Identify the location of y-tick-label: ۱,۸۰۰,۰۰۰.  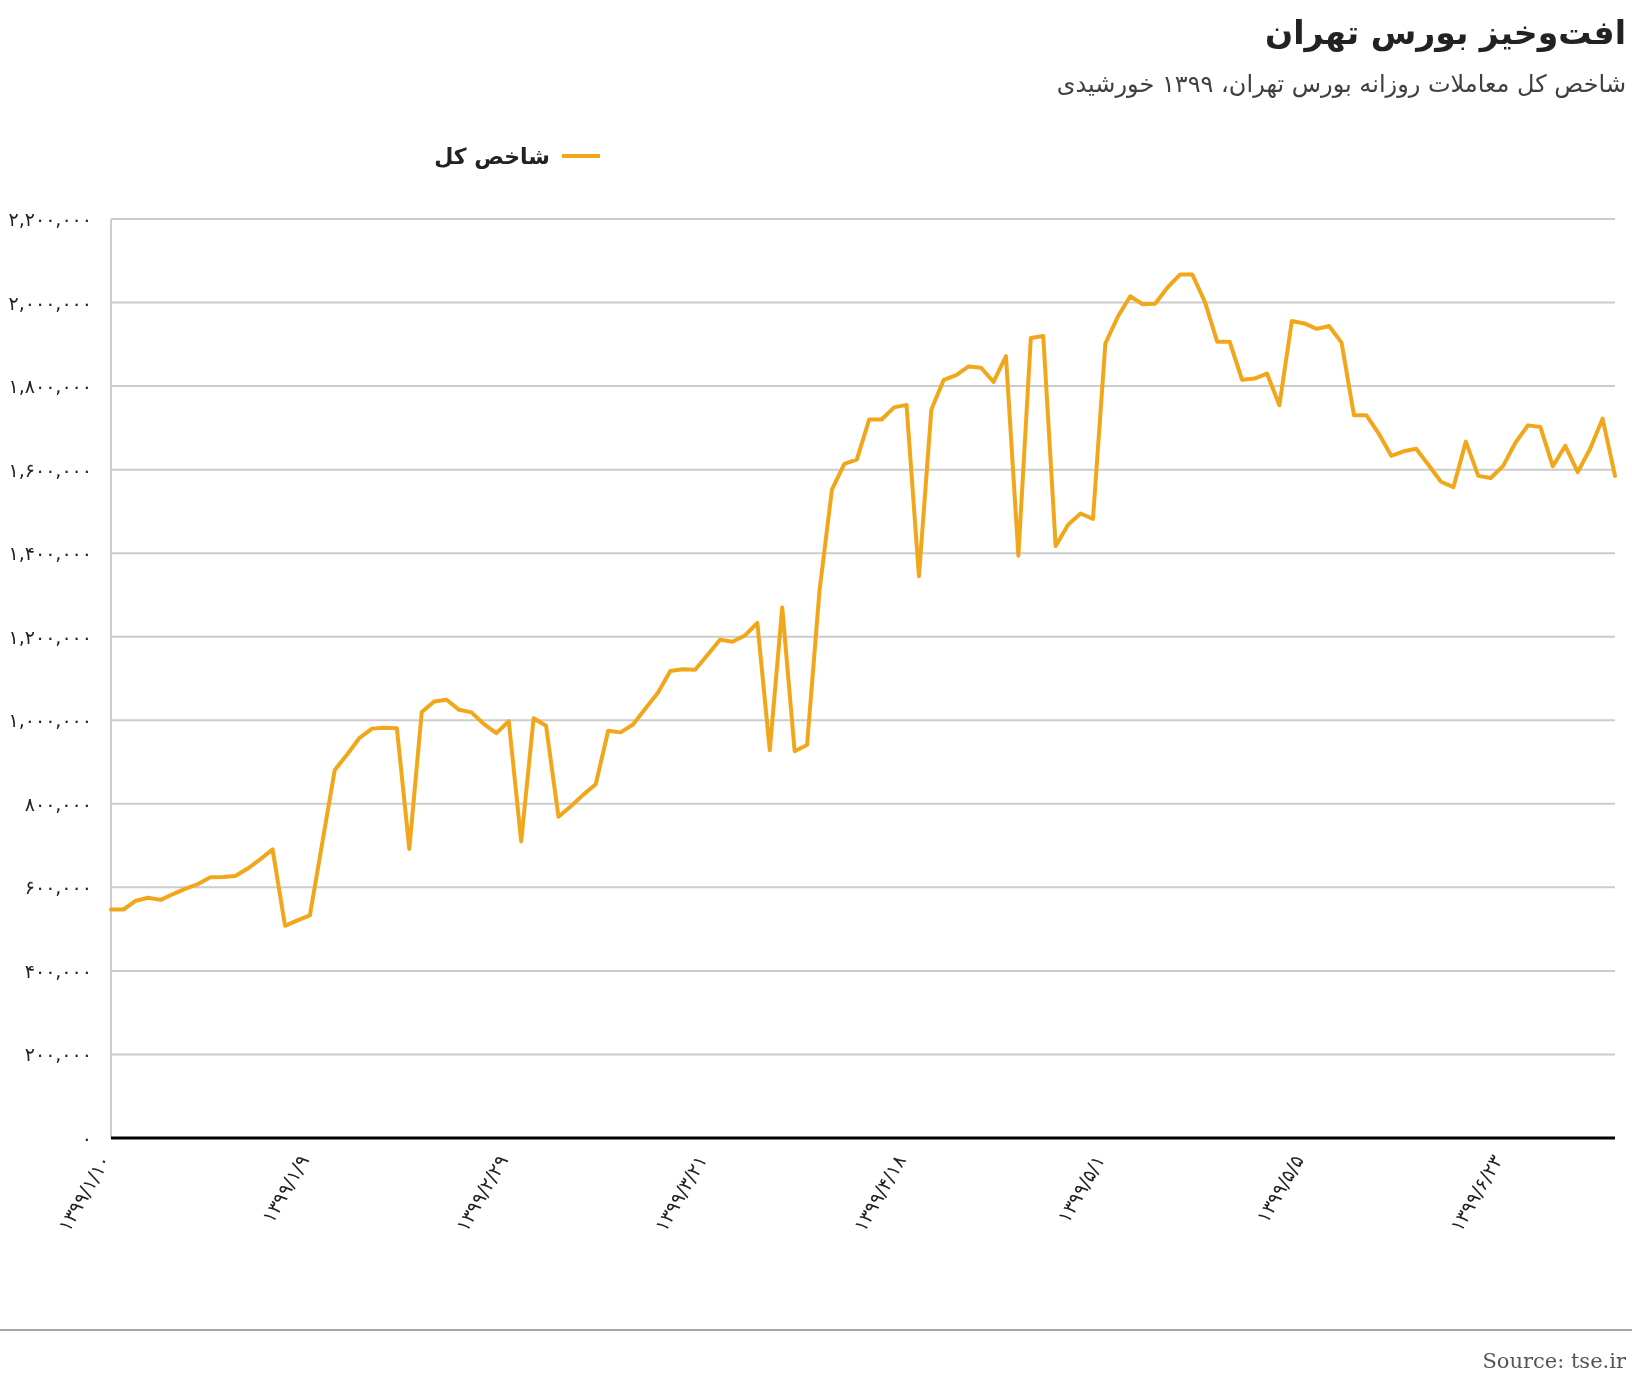
(50, 386).